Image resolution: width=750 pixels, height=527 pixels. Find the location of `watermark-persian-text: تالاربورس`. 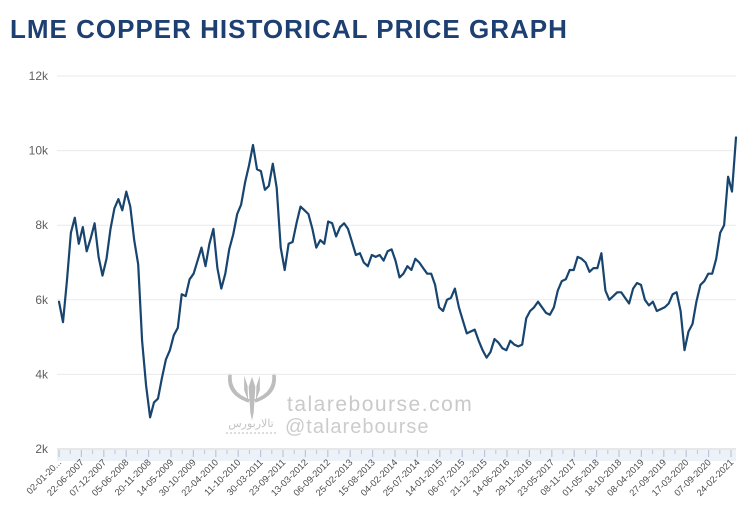

watermark-persian-text: تالاربورس is located at coordinates (251, 424).